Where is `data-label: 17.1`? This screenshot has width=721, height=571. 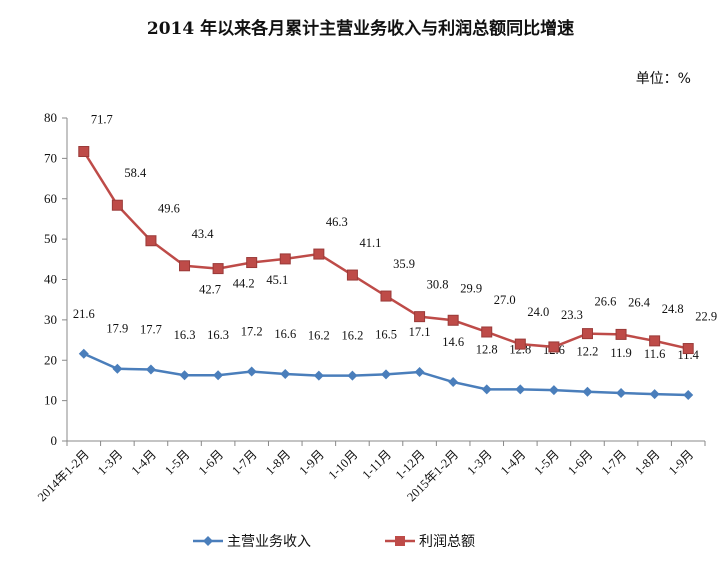 data-label: 17.1 is located at coordinates (420, 332).